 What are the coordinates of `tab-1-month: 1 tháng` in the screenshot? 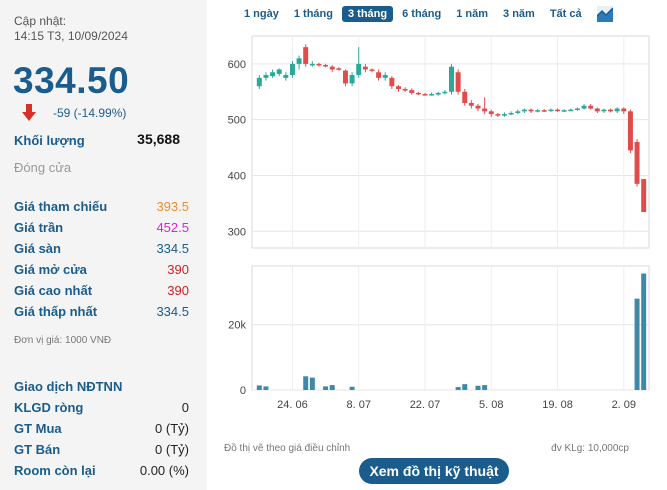 It's located at (313, 14).